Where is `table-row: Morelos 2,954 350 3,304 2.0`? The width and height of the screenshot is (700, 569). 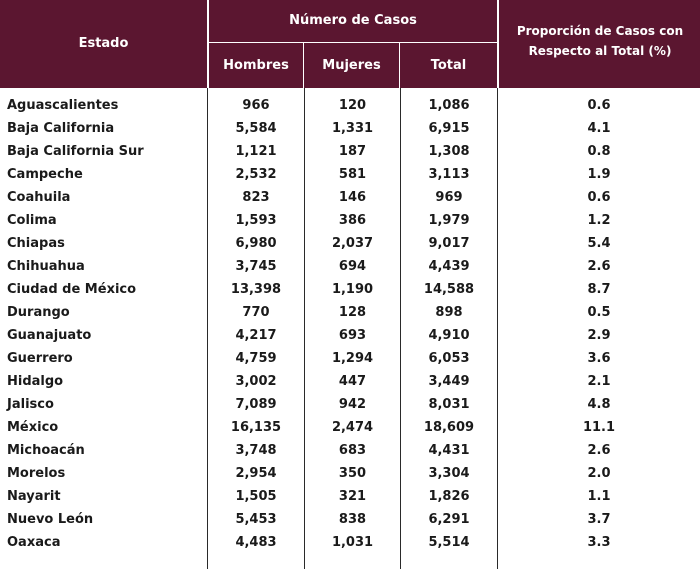 table-row: Morelos 2,954 350 3,304 2.0 is located at coordinates (350, 473).